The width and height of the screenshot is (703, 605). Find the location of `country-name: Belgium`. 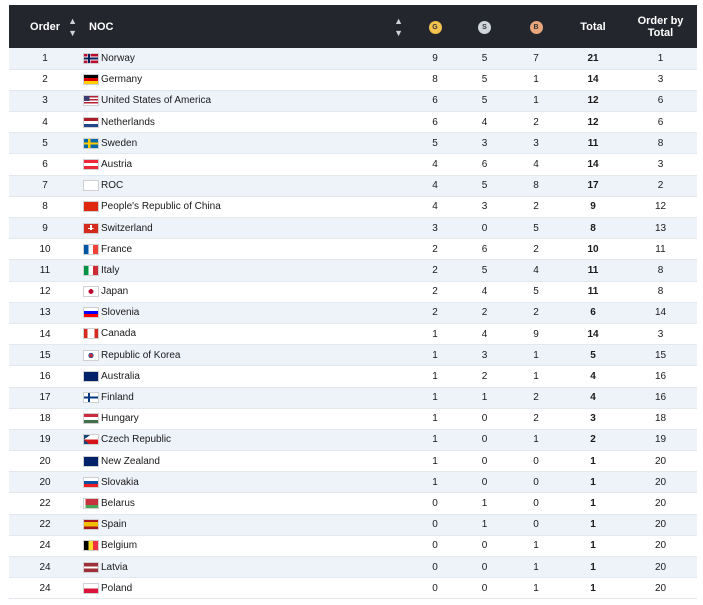

country-name: Belgium is located at coordinates (119, 546).